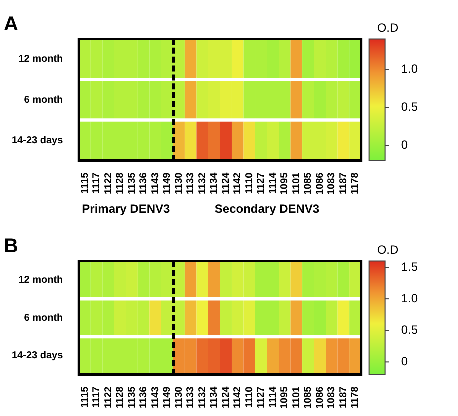  Describe the element at coordinates (11, 247) in the screenshot. I see `chart-title: B` at that location.